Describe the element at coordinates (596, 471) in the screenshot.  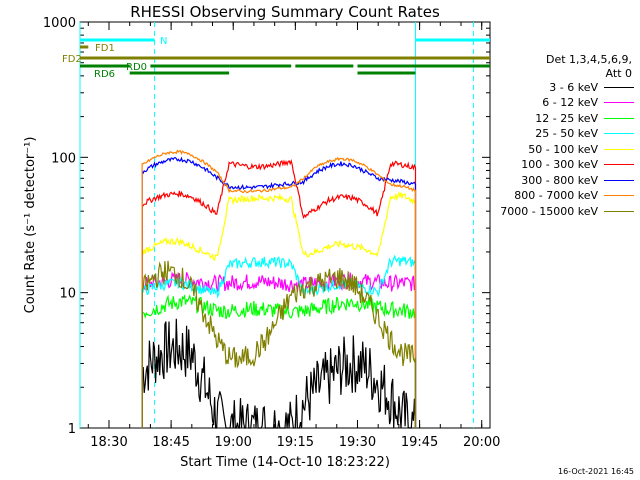
I see `footer-timestamp: 16-Oct-2021 16:45` at that location.